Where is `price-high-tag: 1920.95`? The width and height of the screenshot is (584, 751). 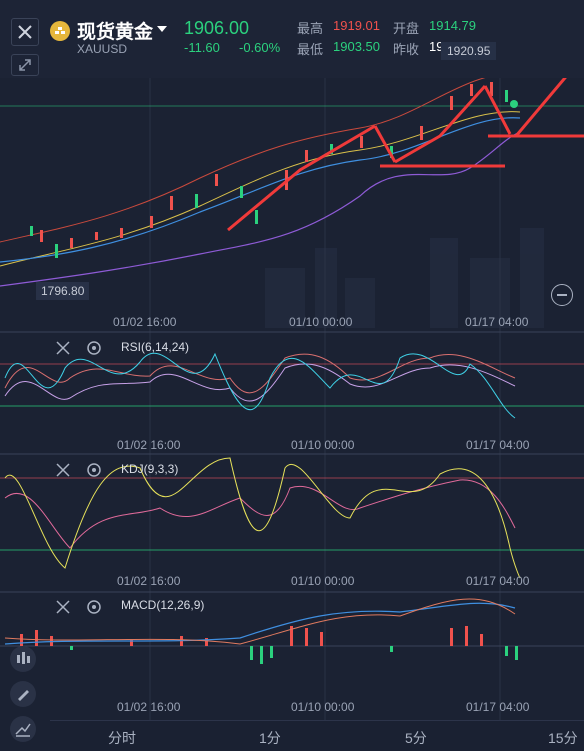
price-high-tag: 1920.95 is located at coordinates (469, 51).